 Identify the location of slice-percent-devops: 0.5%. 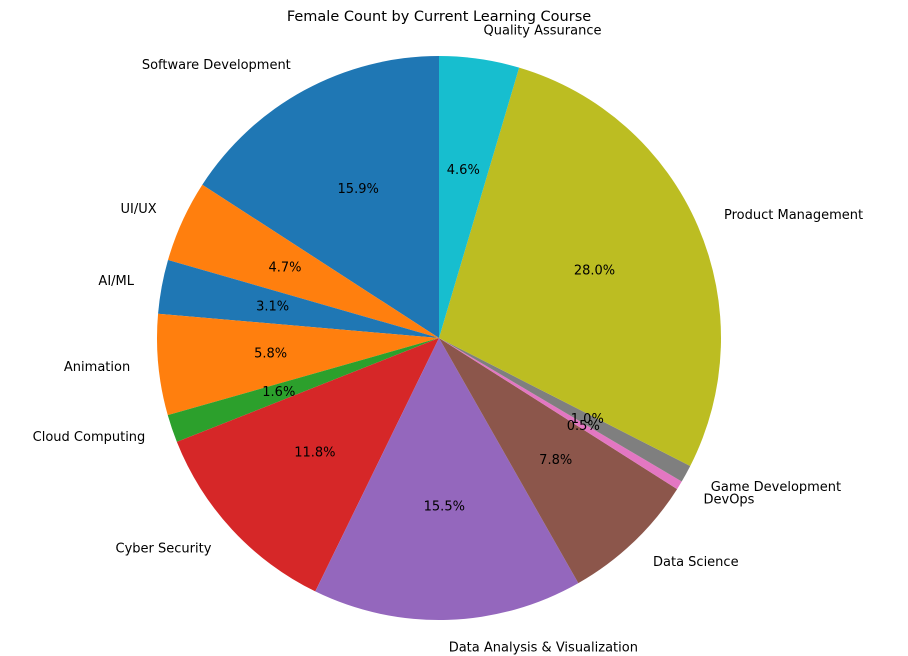
(583, 426).